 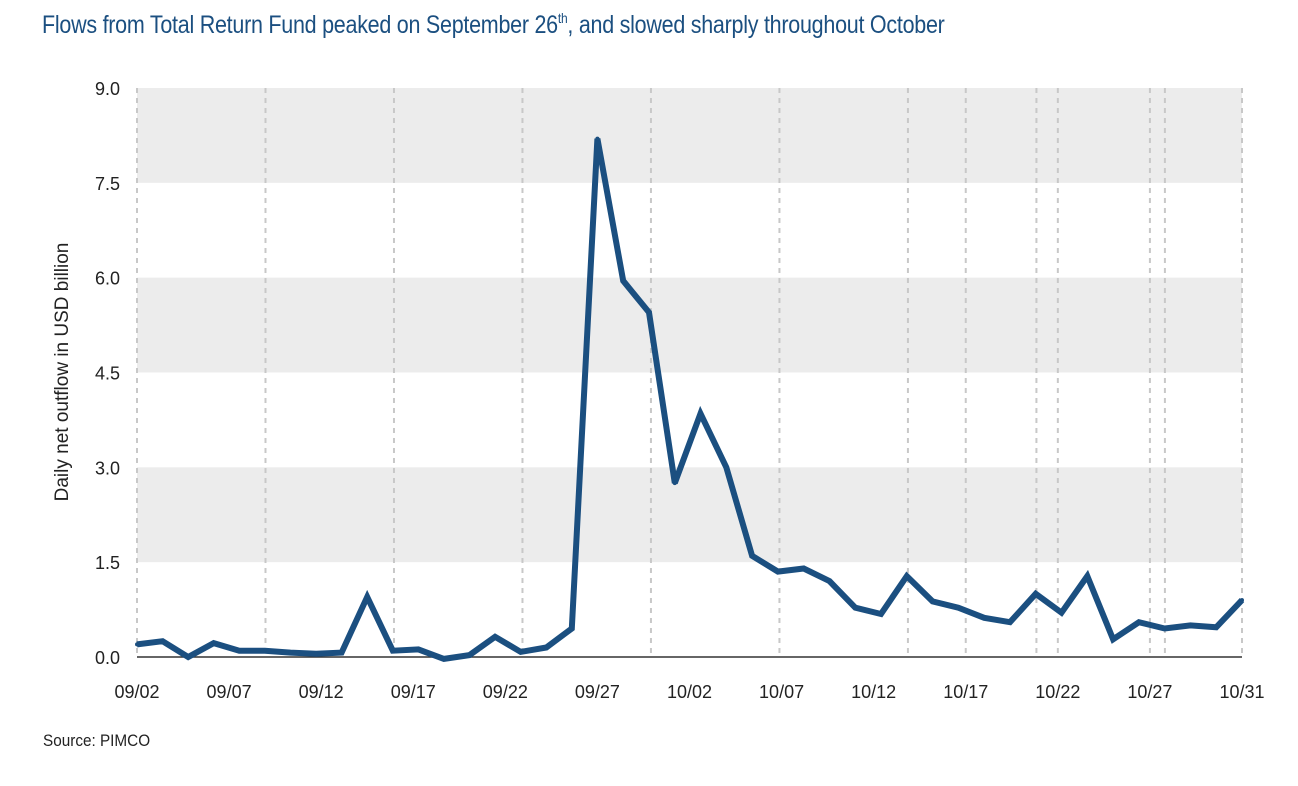 What do you see at coordinates (965, 692) in the screenshot?
I see `x-tick-label: 10/17` at bounding box center [965, 692].